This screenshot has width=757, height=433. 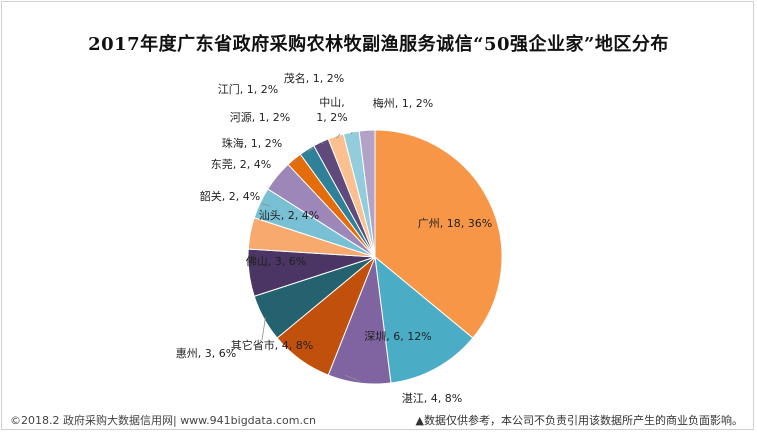 I want to click on data-label-7: 汕头, 2, 4%, so click(x=289, y=215).